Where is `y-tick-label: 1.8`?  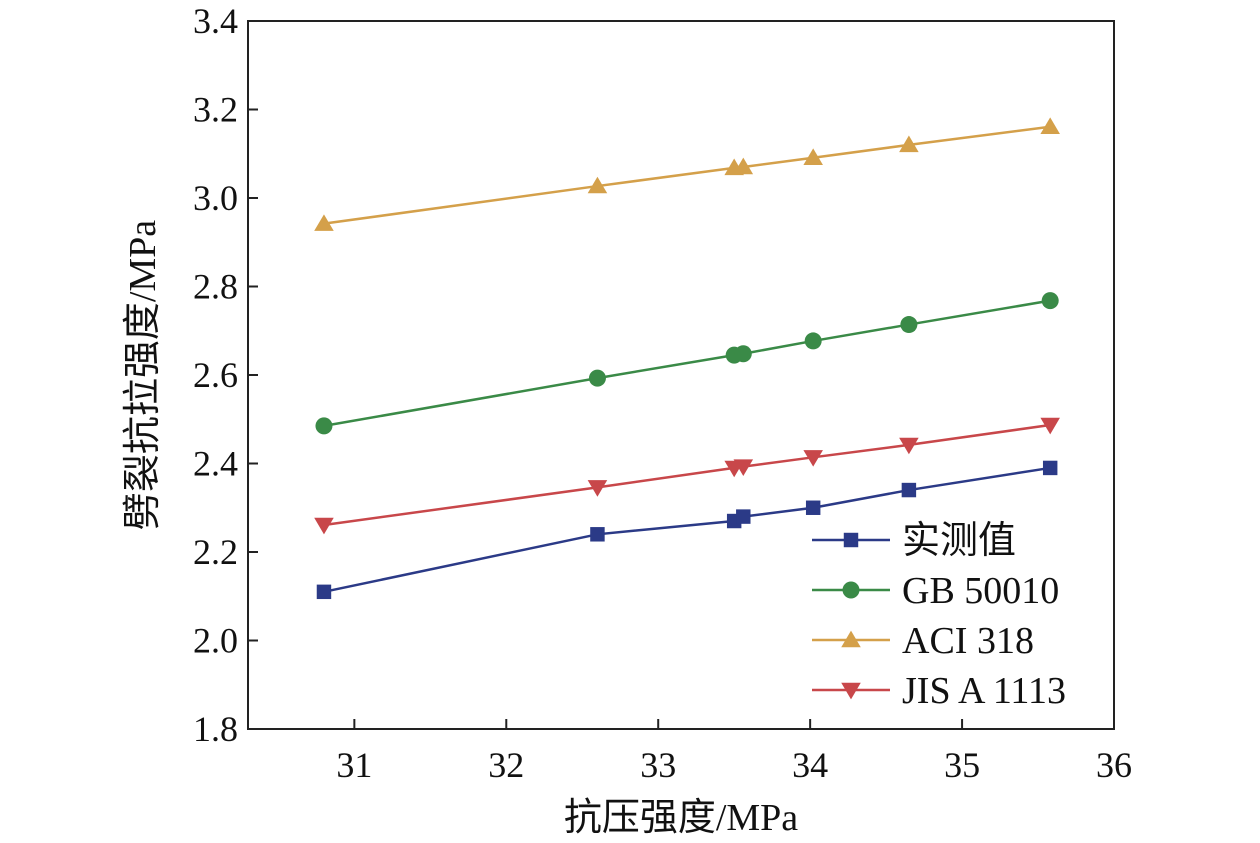 y-tick-label: 1.8 is located at coordinates (215, 729).